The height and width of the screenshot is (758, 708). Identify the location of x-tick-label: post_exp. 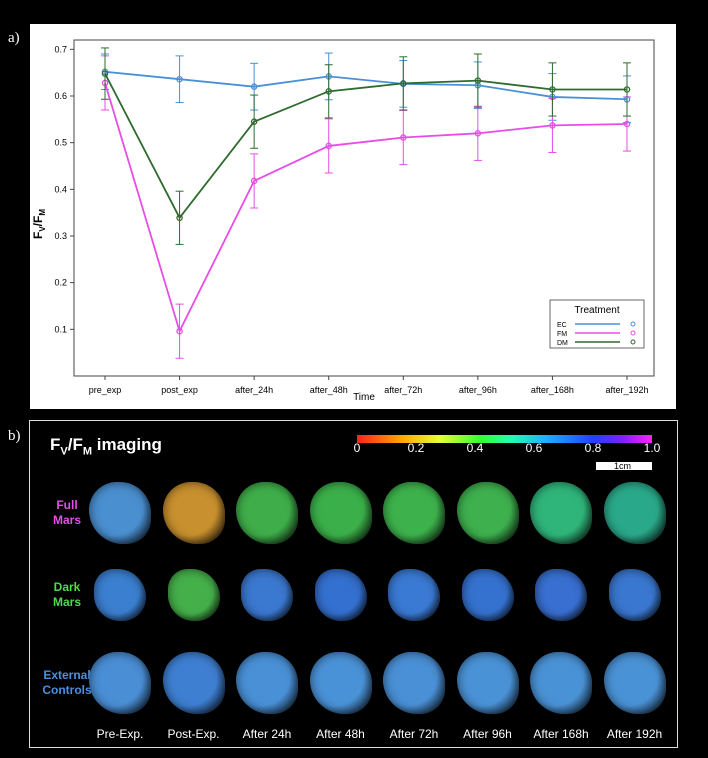
(179, 390).